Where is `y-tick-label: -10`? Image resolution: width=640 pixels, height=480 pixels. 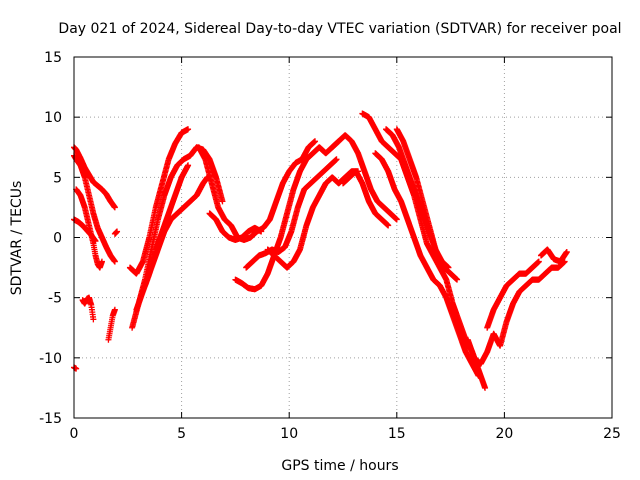
y-tick-label: -10 is located at coordinates (50, 359).